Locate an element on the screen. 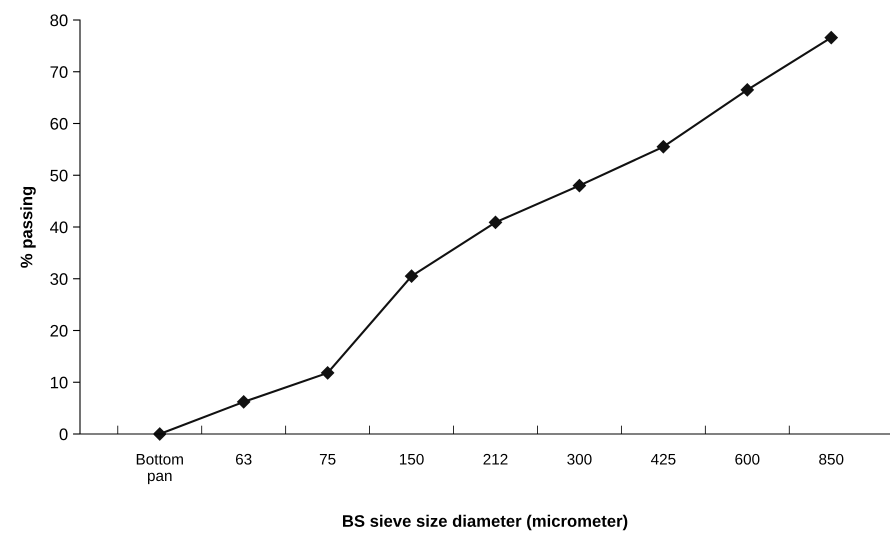 The height and width of the screenshot is (550, 890). x-tick-label: 212 is located at coordinates (496, 459).